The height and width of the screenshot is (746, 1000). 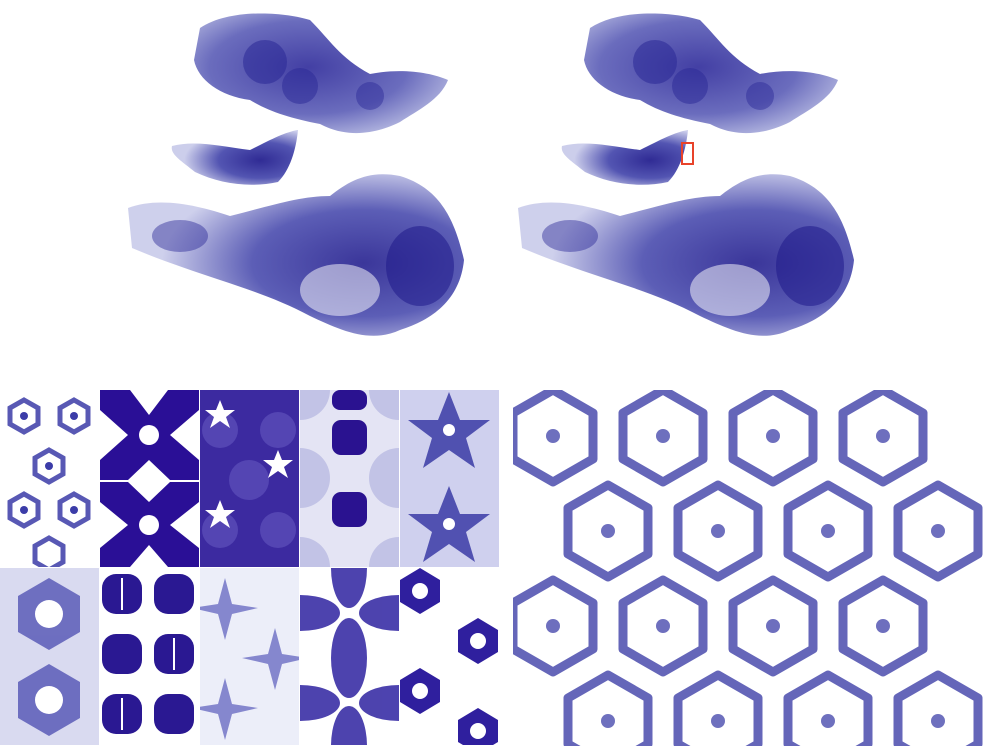 I want to click on swatch-kaleido-star, so click(x=449, y=478).